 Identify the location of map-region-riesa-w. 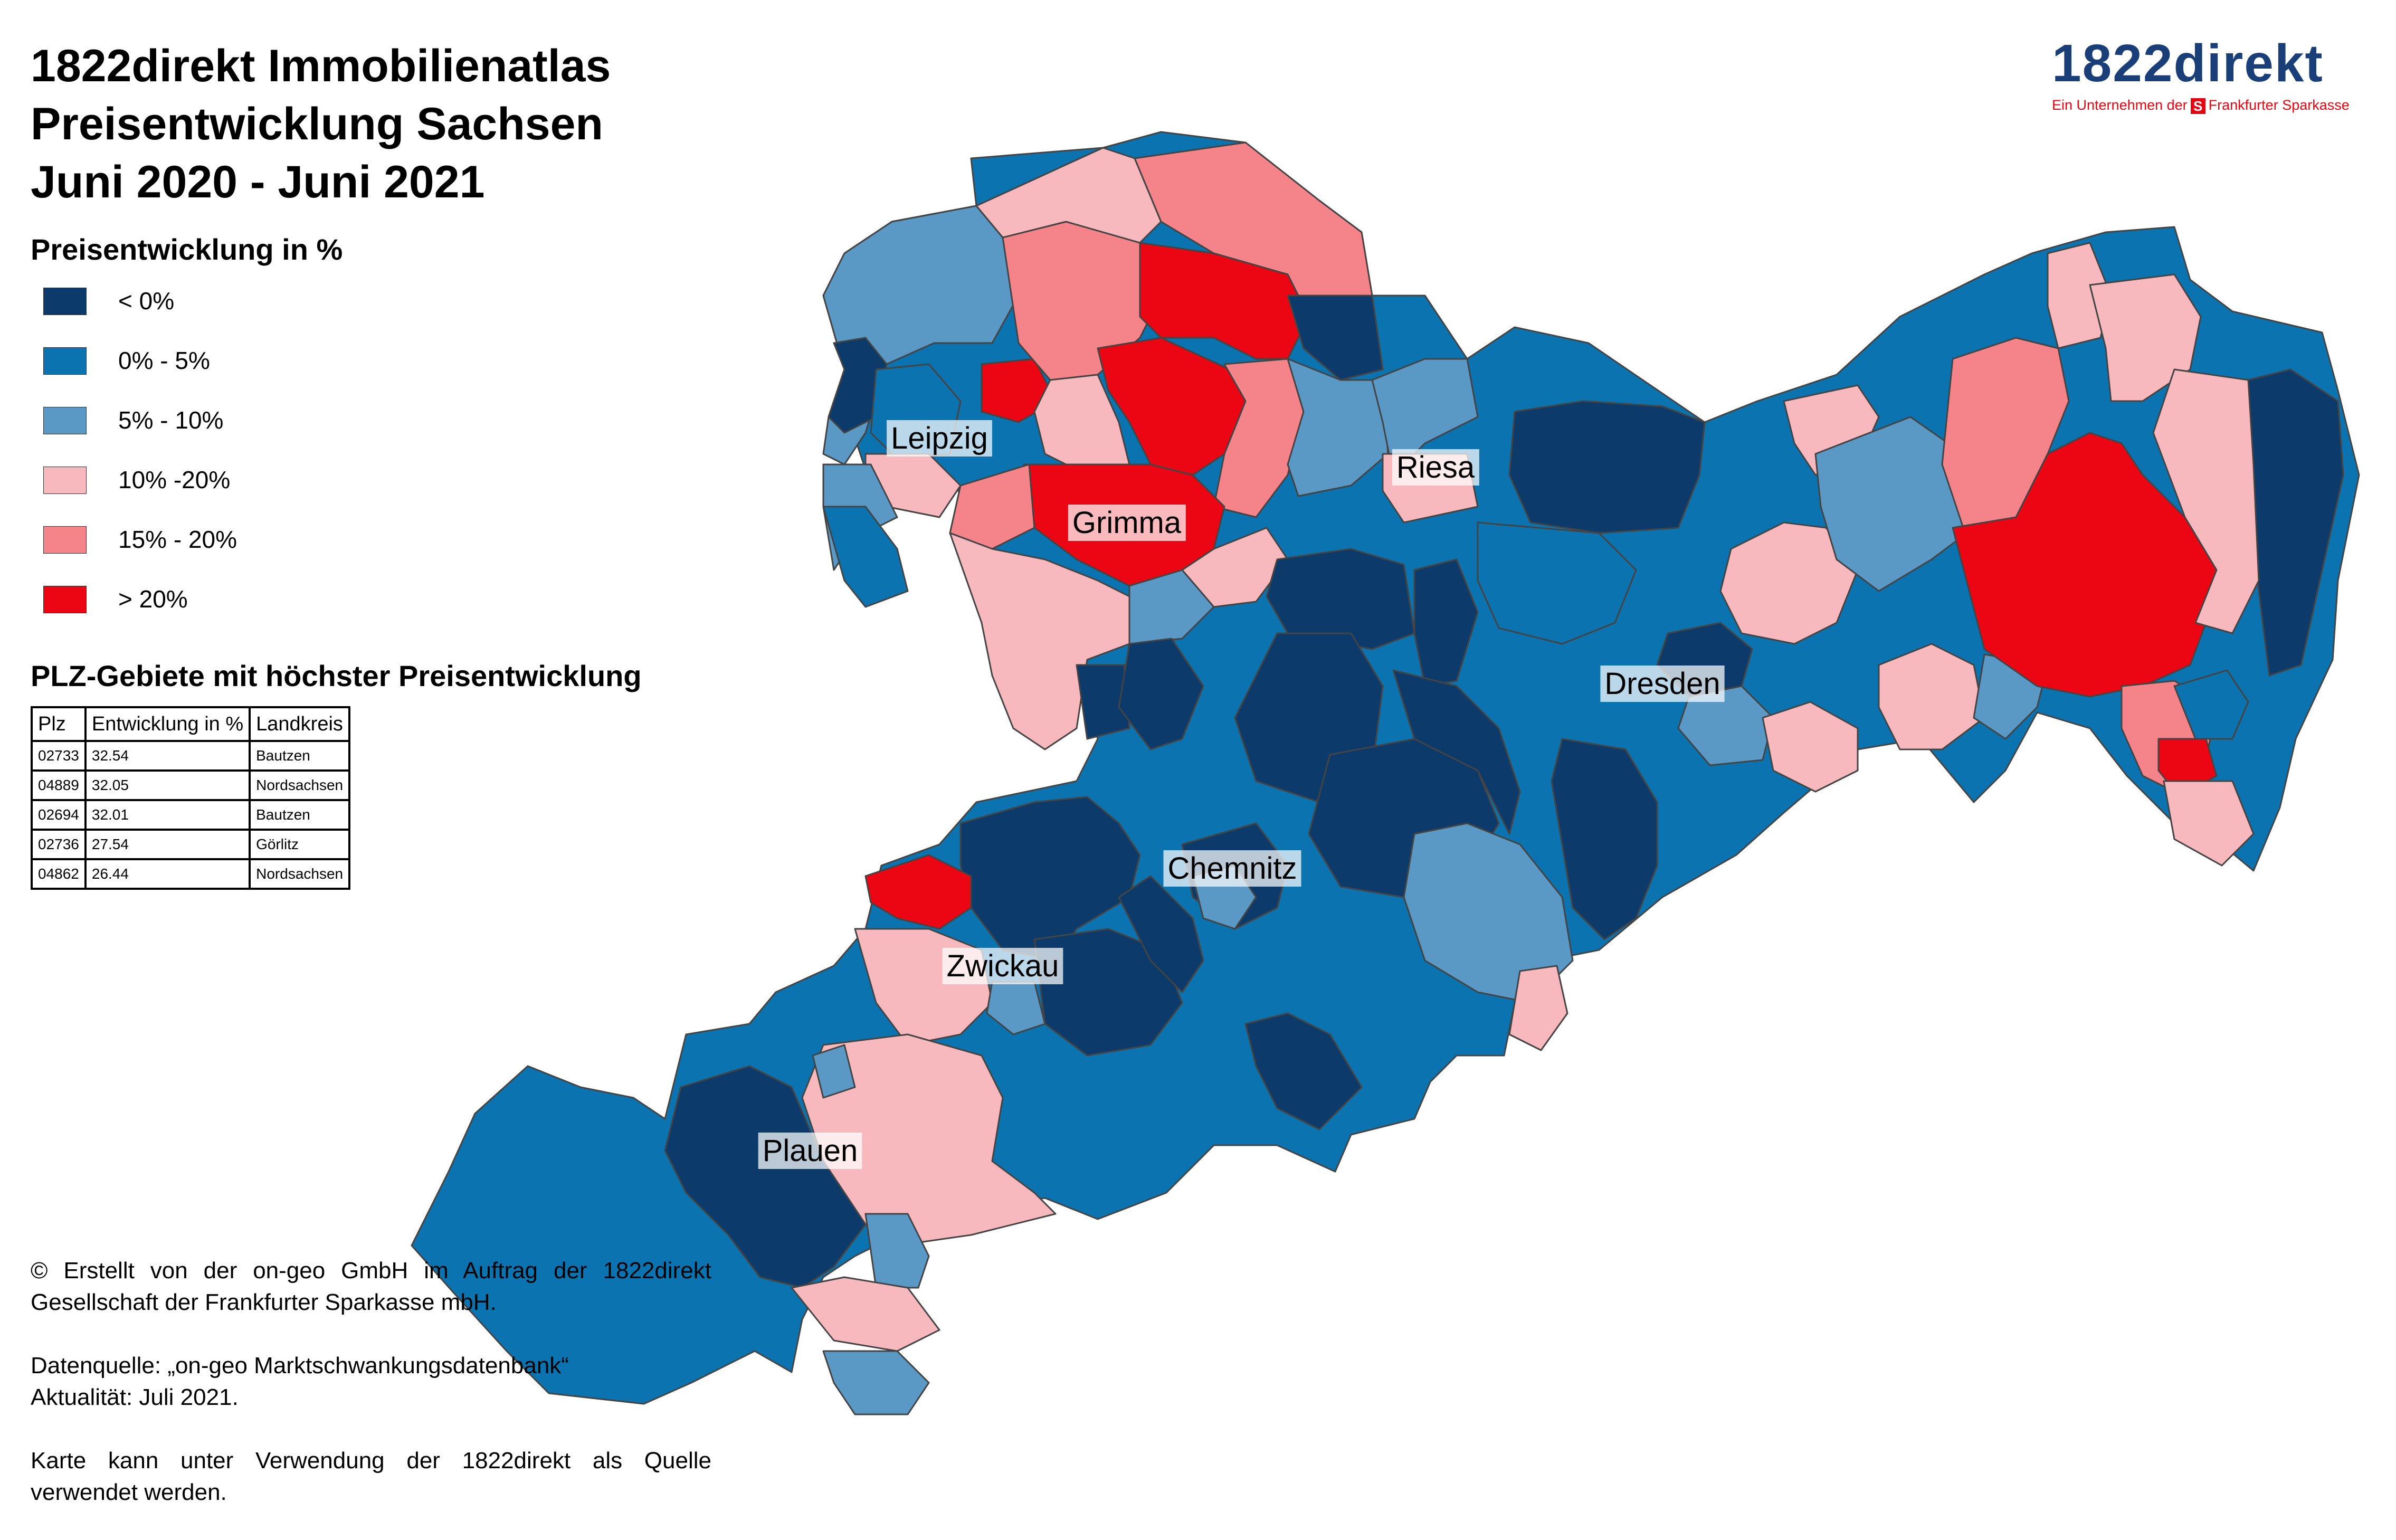
(1425, 417).